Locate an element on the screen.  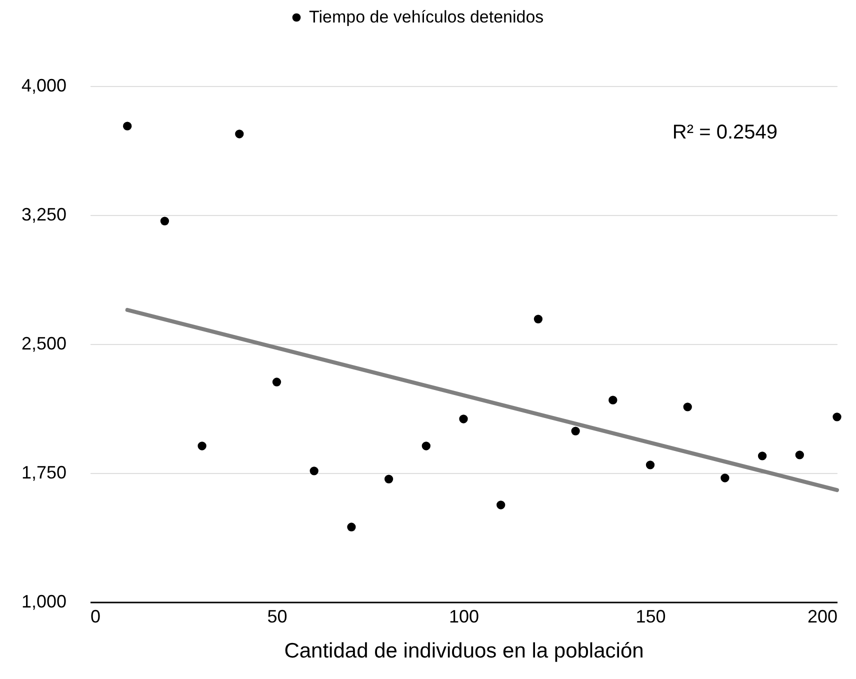
y-tick-label: 4,000 is located at coordinates (43, 86).